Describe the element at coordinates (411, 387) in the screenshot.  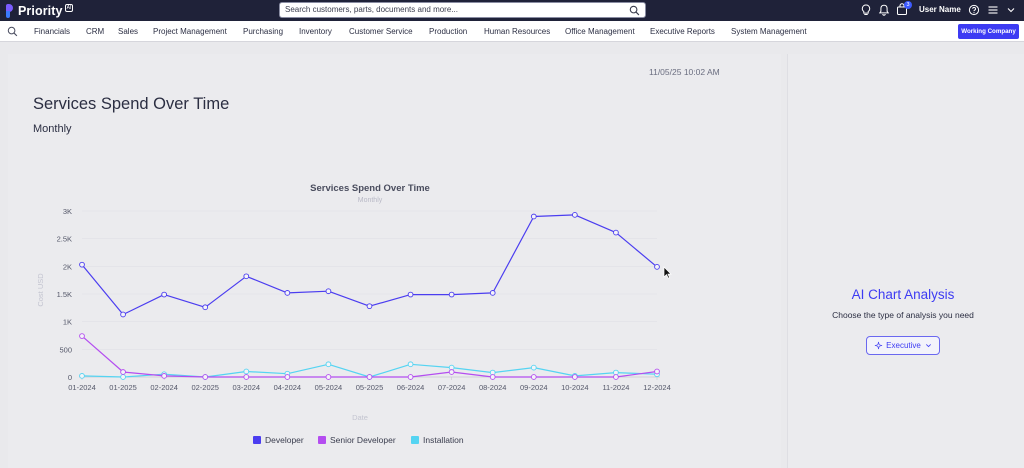
I see `x-tick-label: 06-2024` at that location.